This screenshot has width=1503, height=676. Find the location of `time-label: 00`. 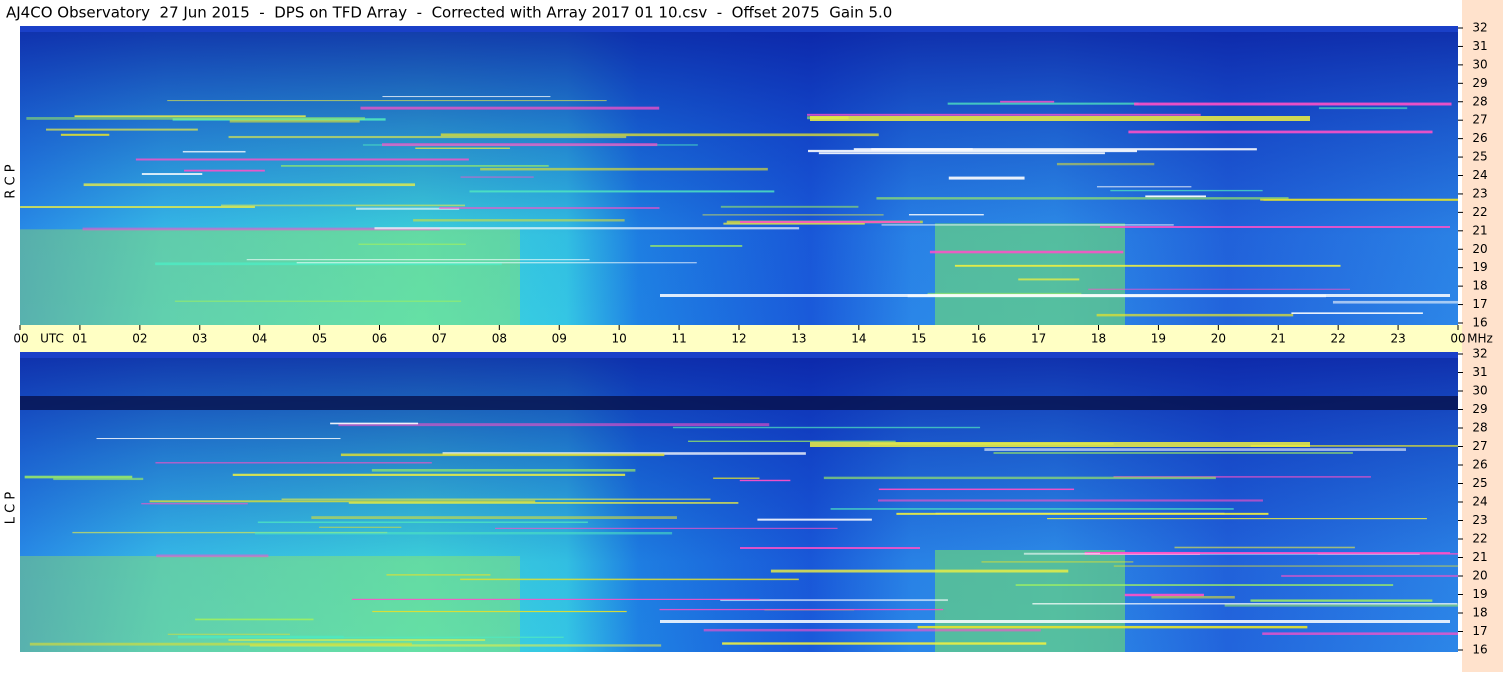

time-label: 00 is located at coordinates (20, 339).